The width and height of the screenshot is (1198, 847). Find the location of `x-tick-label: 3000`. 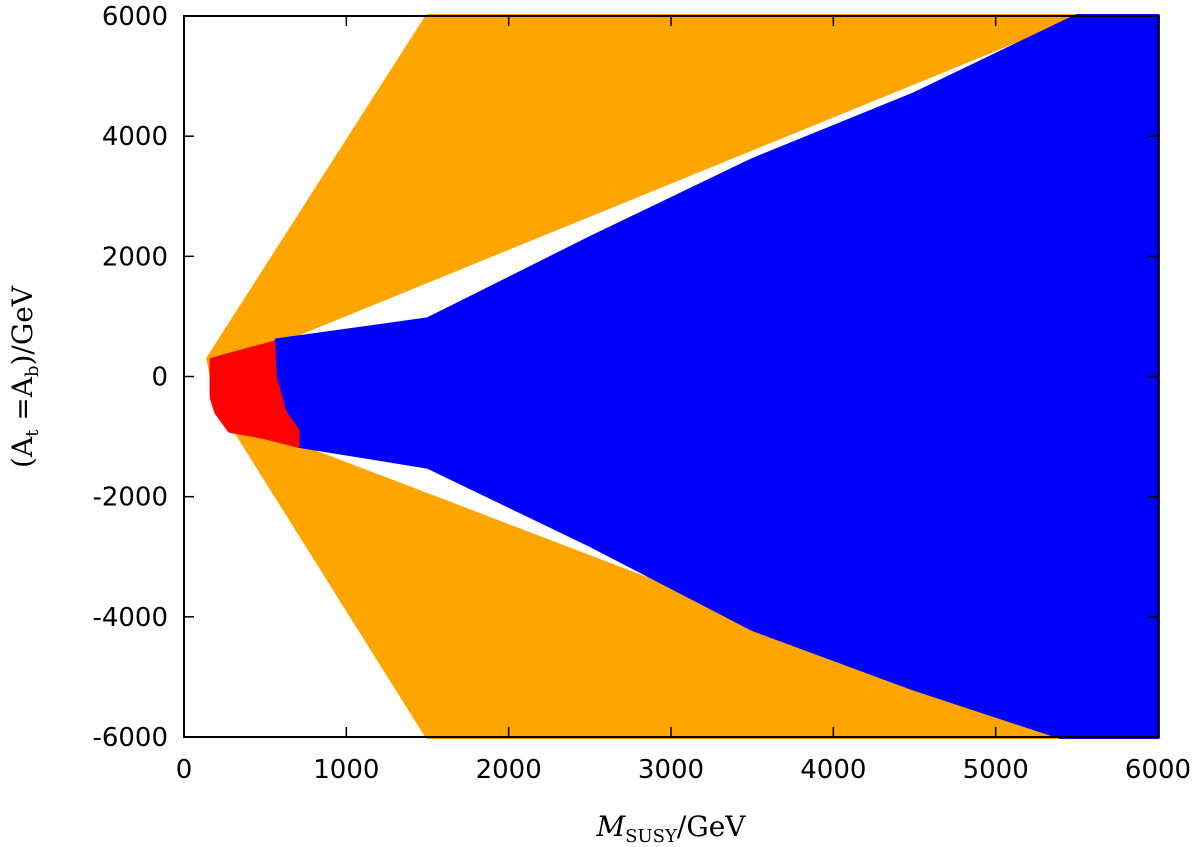

x-tick-label: 3000 is located at coordinates (671, 770).